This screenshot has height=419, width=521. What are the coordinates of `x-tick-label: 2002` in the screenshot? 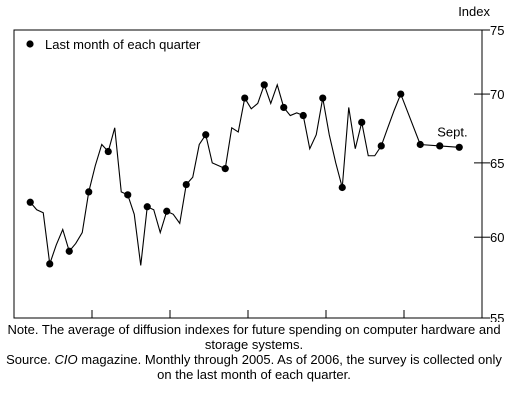 It's located at (107, 321).